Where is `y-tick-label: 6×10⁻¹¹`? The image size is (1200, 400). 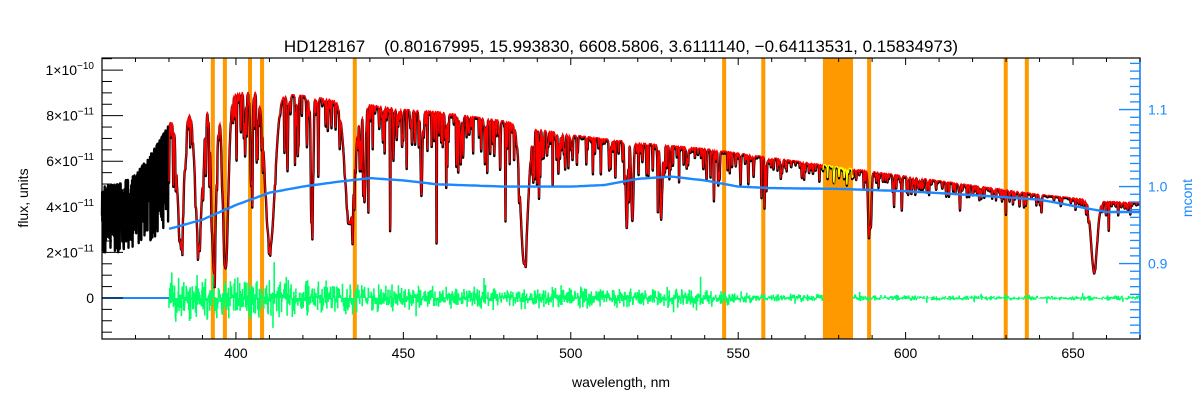
y-tick-label: 6×10⁻¹¹ is located at coordinates (70, 160).